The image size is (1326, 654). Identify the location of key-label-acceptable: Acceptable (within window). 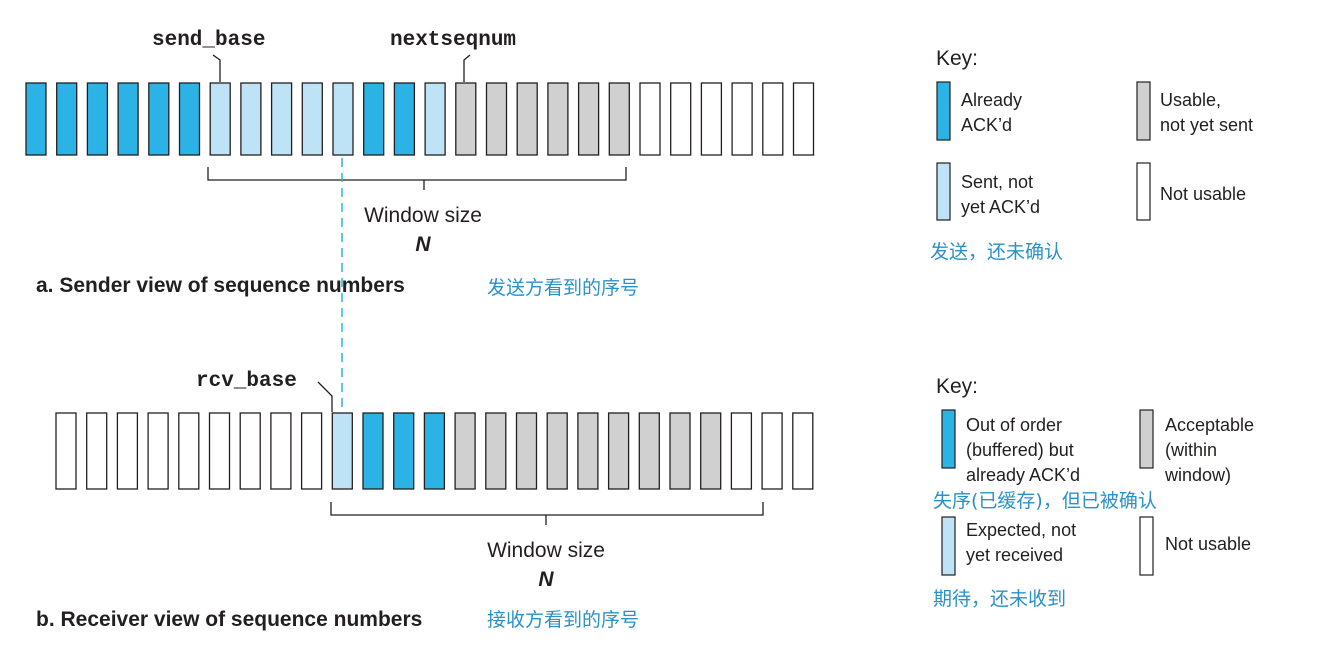
(1211, 450).